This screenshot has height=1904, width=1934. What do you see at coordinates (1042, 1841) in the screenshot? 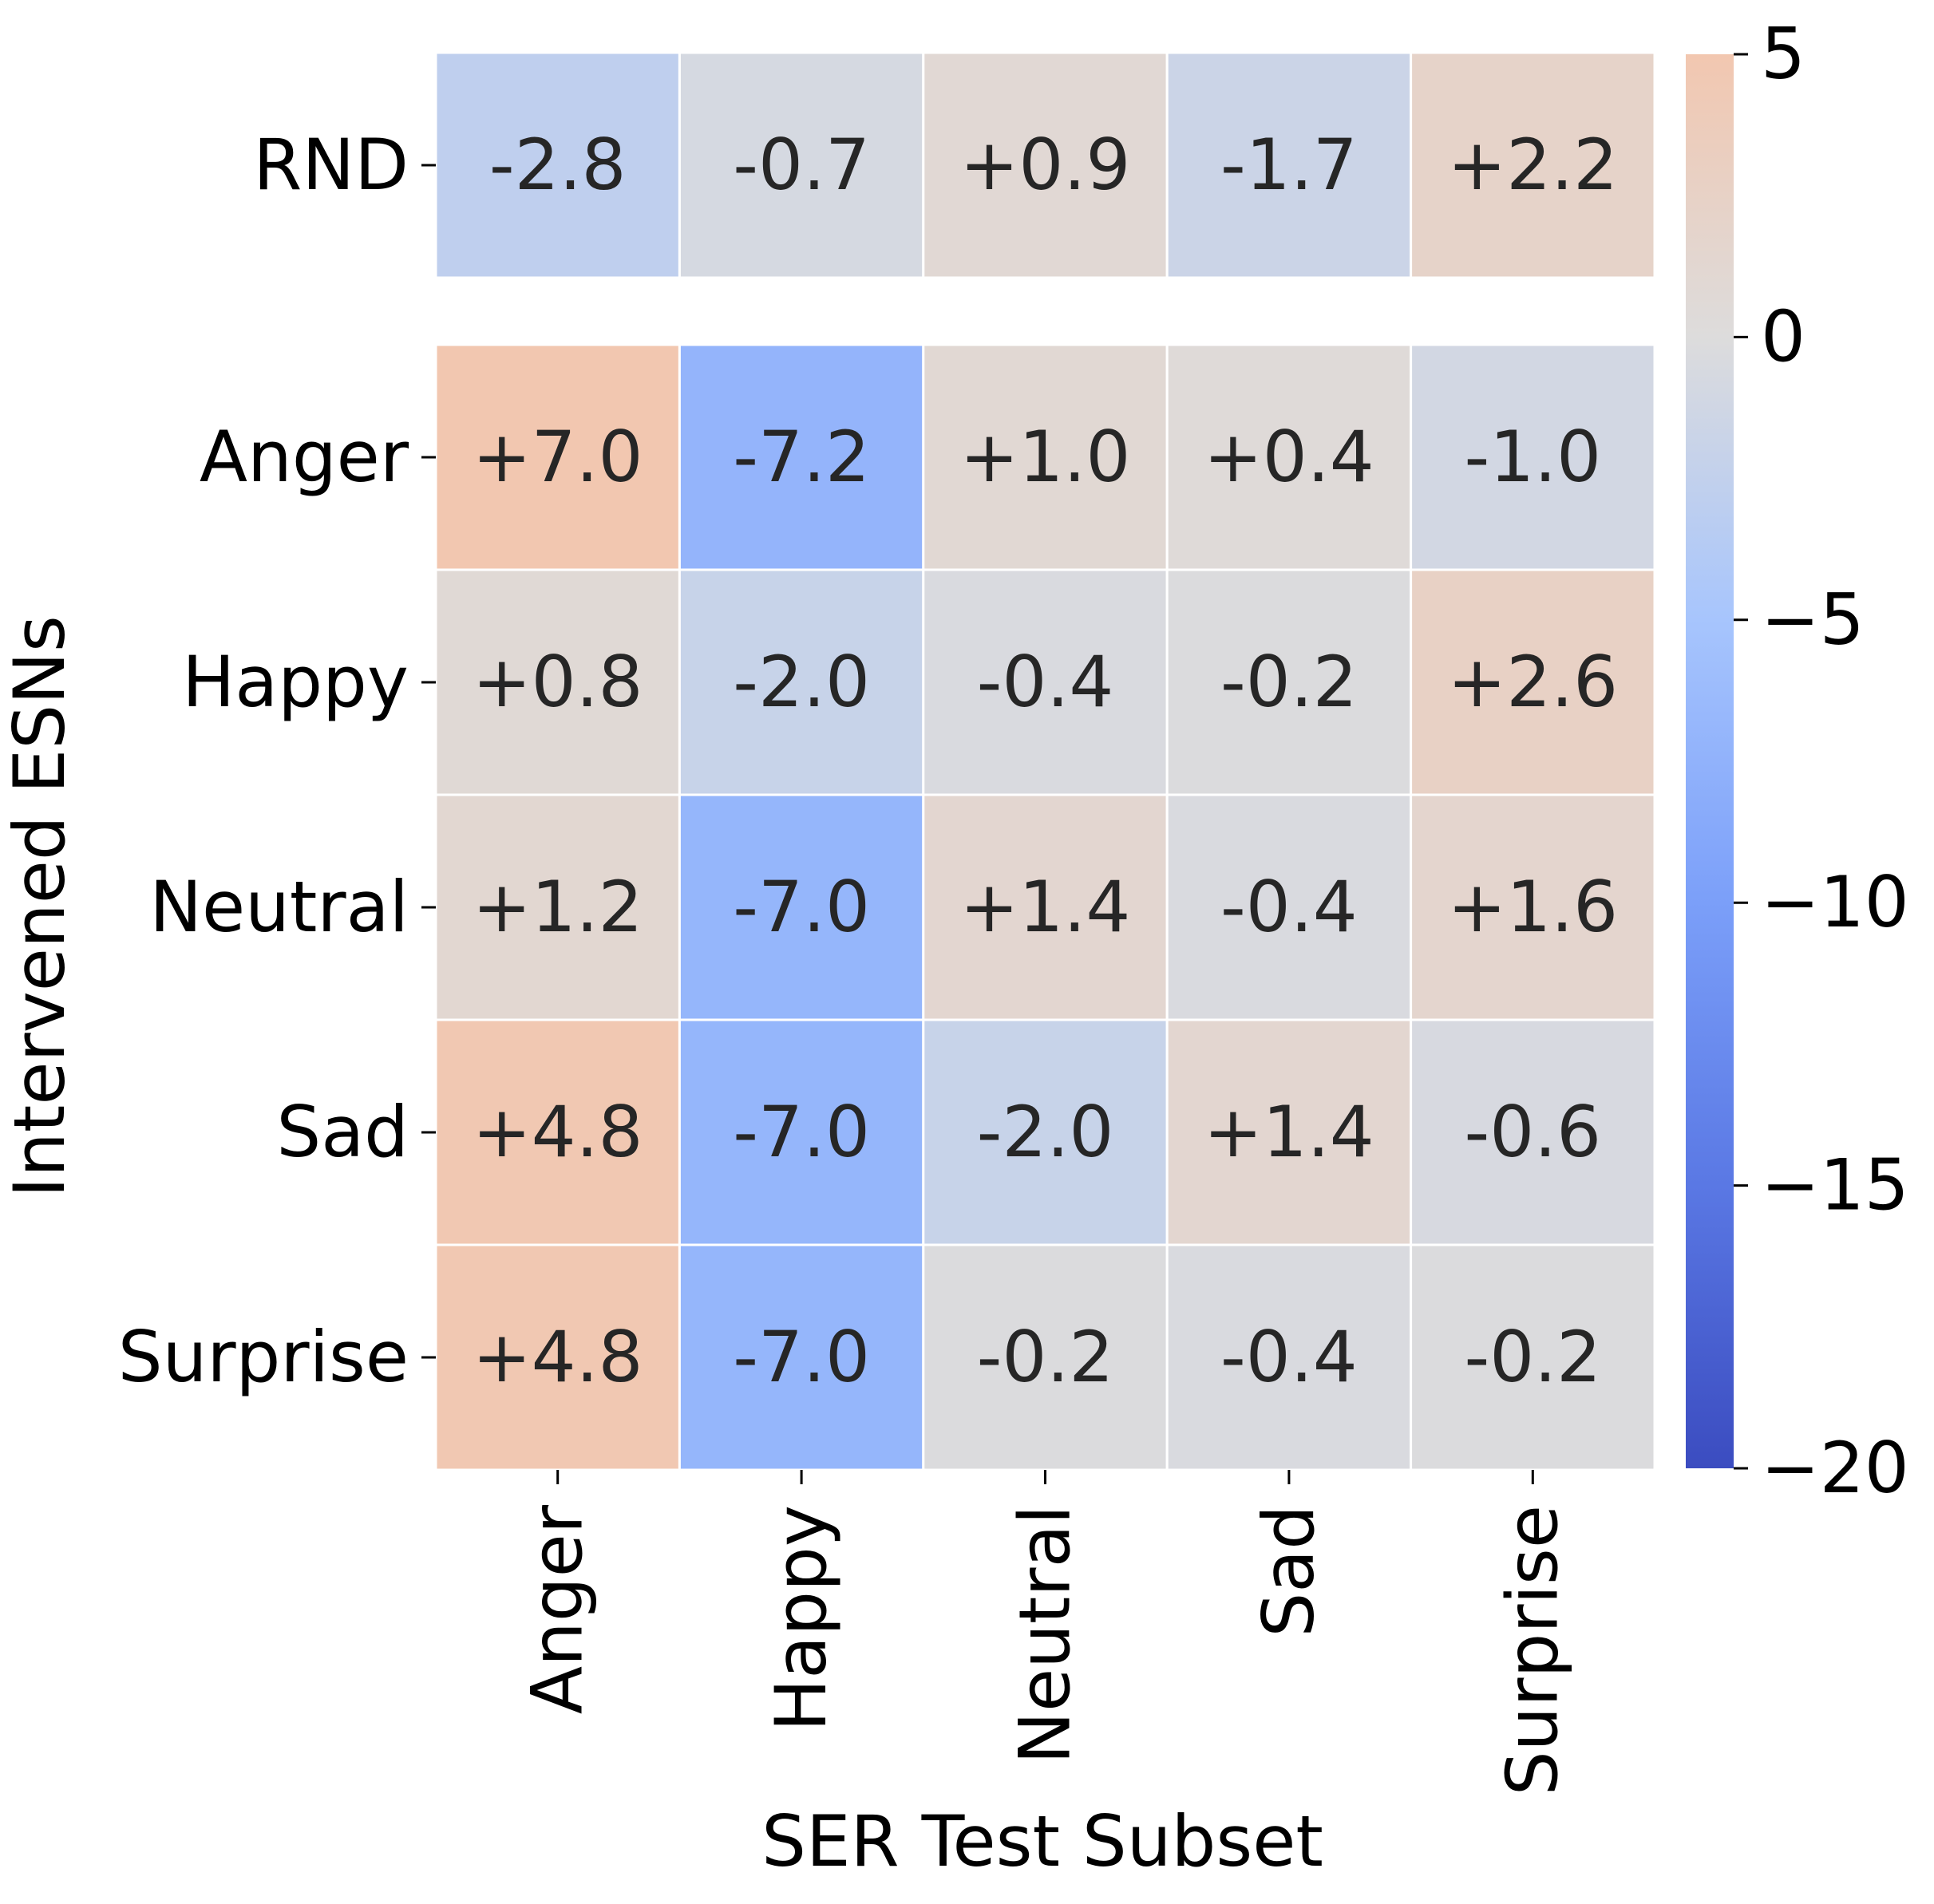
I see `x-axis-title: SER Test Subset` at bounding box center [1042, 1841].